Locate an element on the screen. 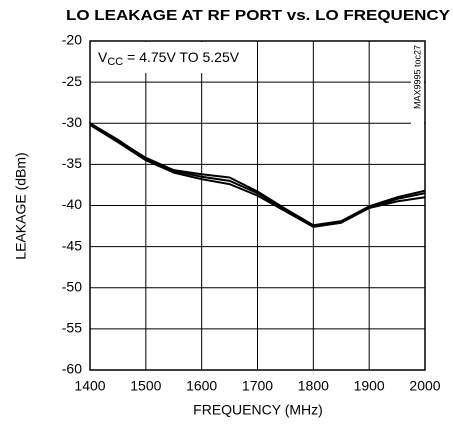  y-tick-label: -60 is located at coordinates (72, 369).